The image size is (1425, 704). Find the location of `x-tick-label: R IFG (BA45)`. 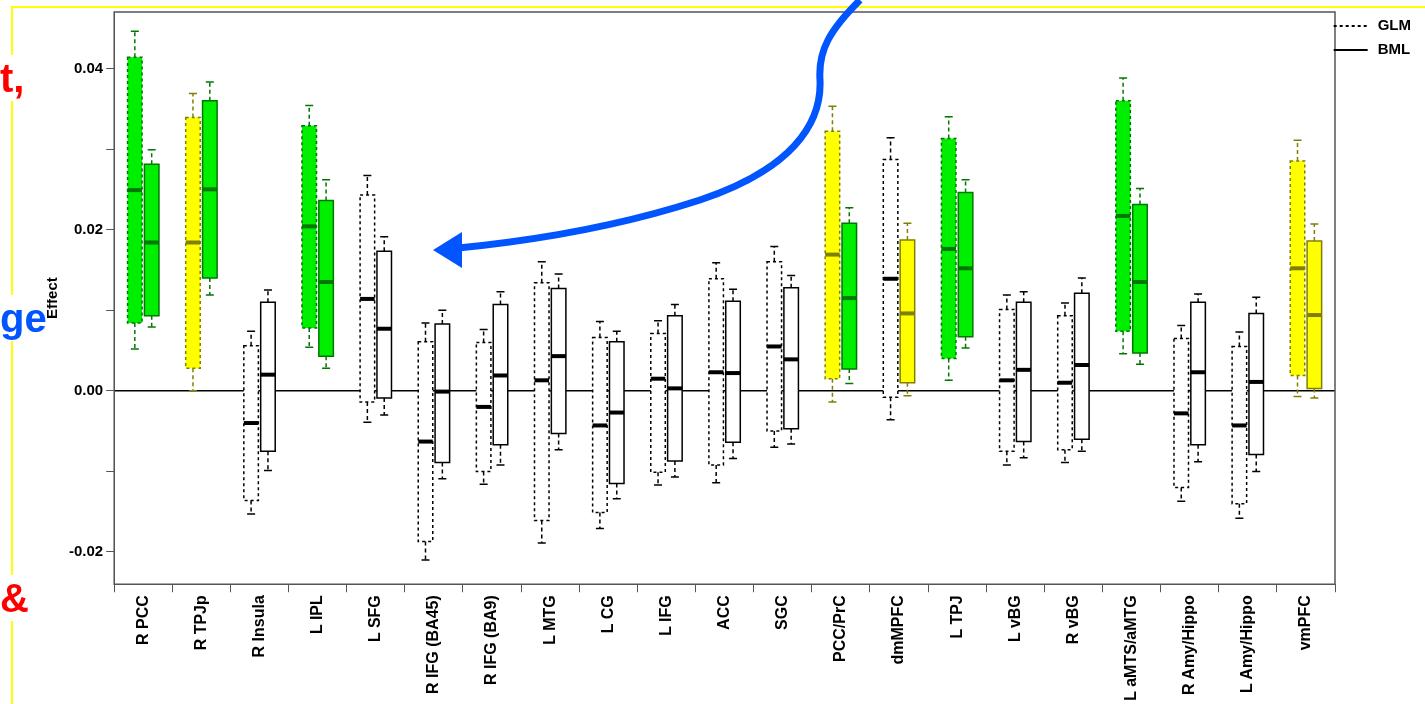

x-tick-label: R IFG (BA45) is located at coordinates (433, 644).